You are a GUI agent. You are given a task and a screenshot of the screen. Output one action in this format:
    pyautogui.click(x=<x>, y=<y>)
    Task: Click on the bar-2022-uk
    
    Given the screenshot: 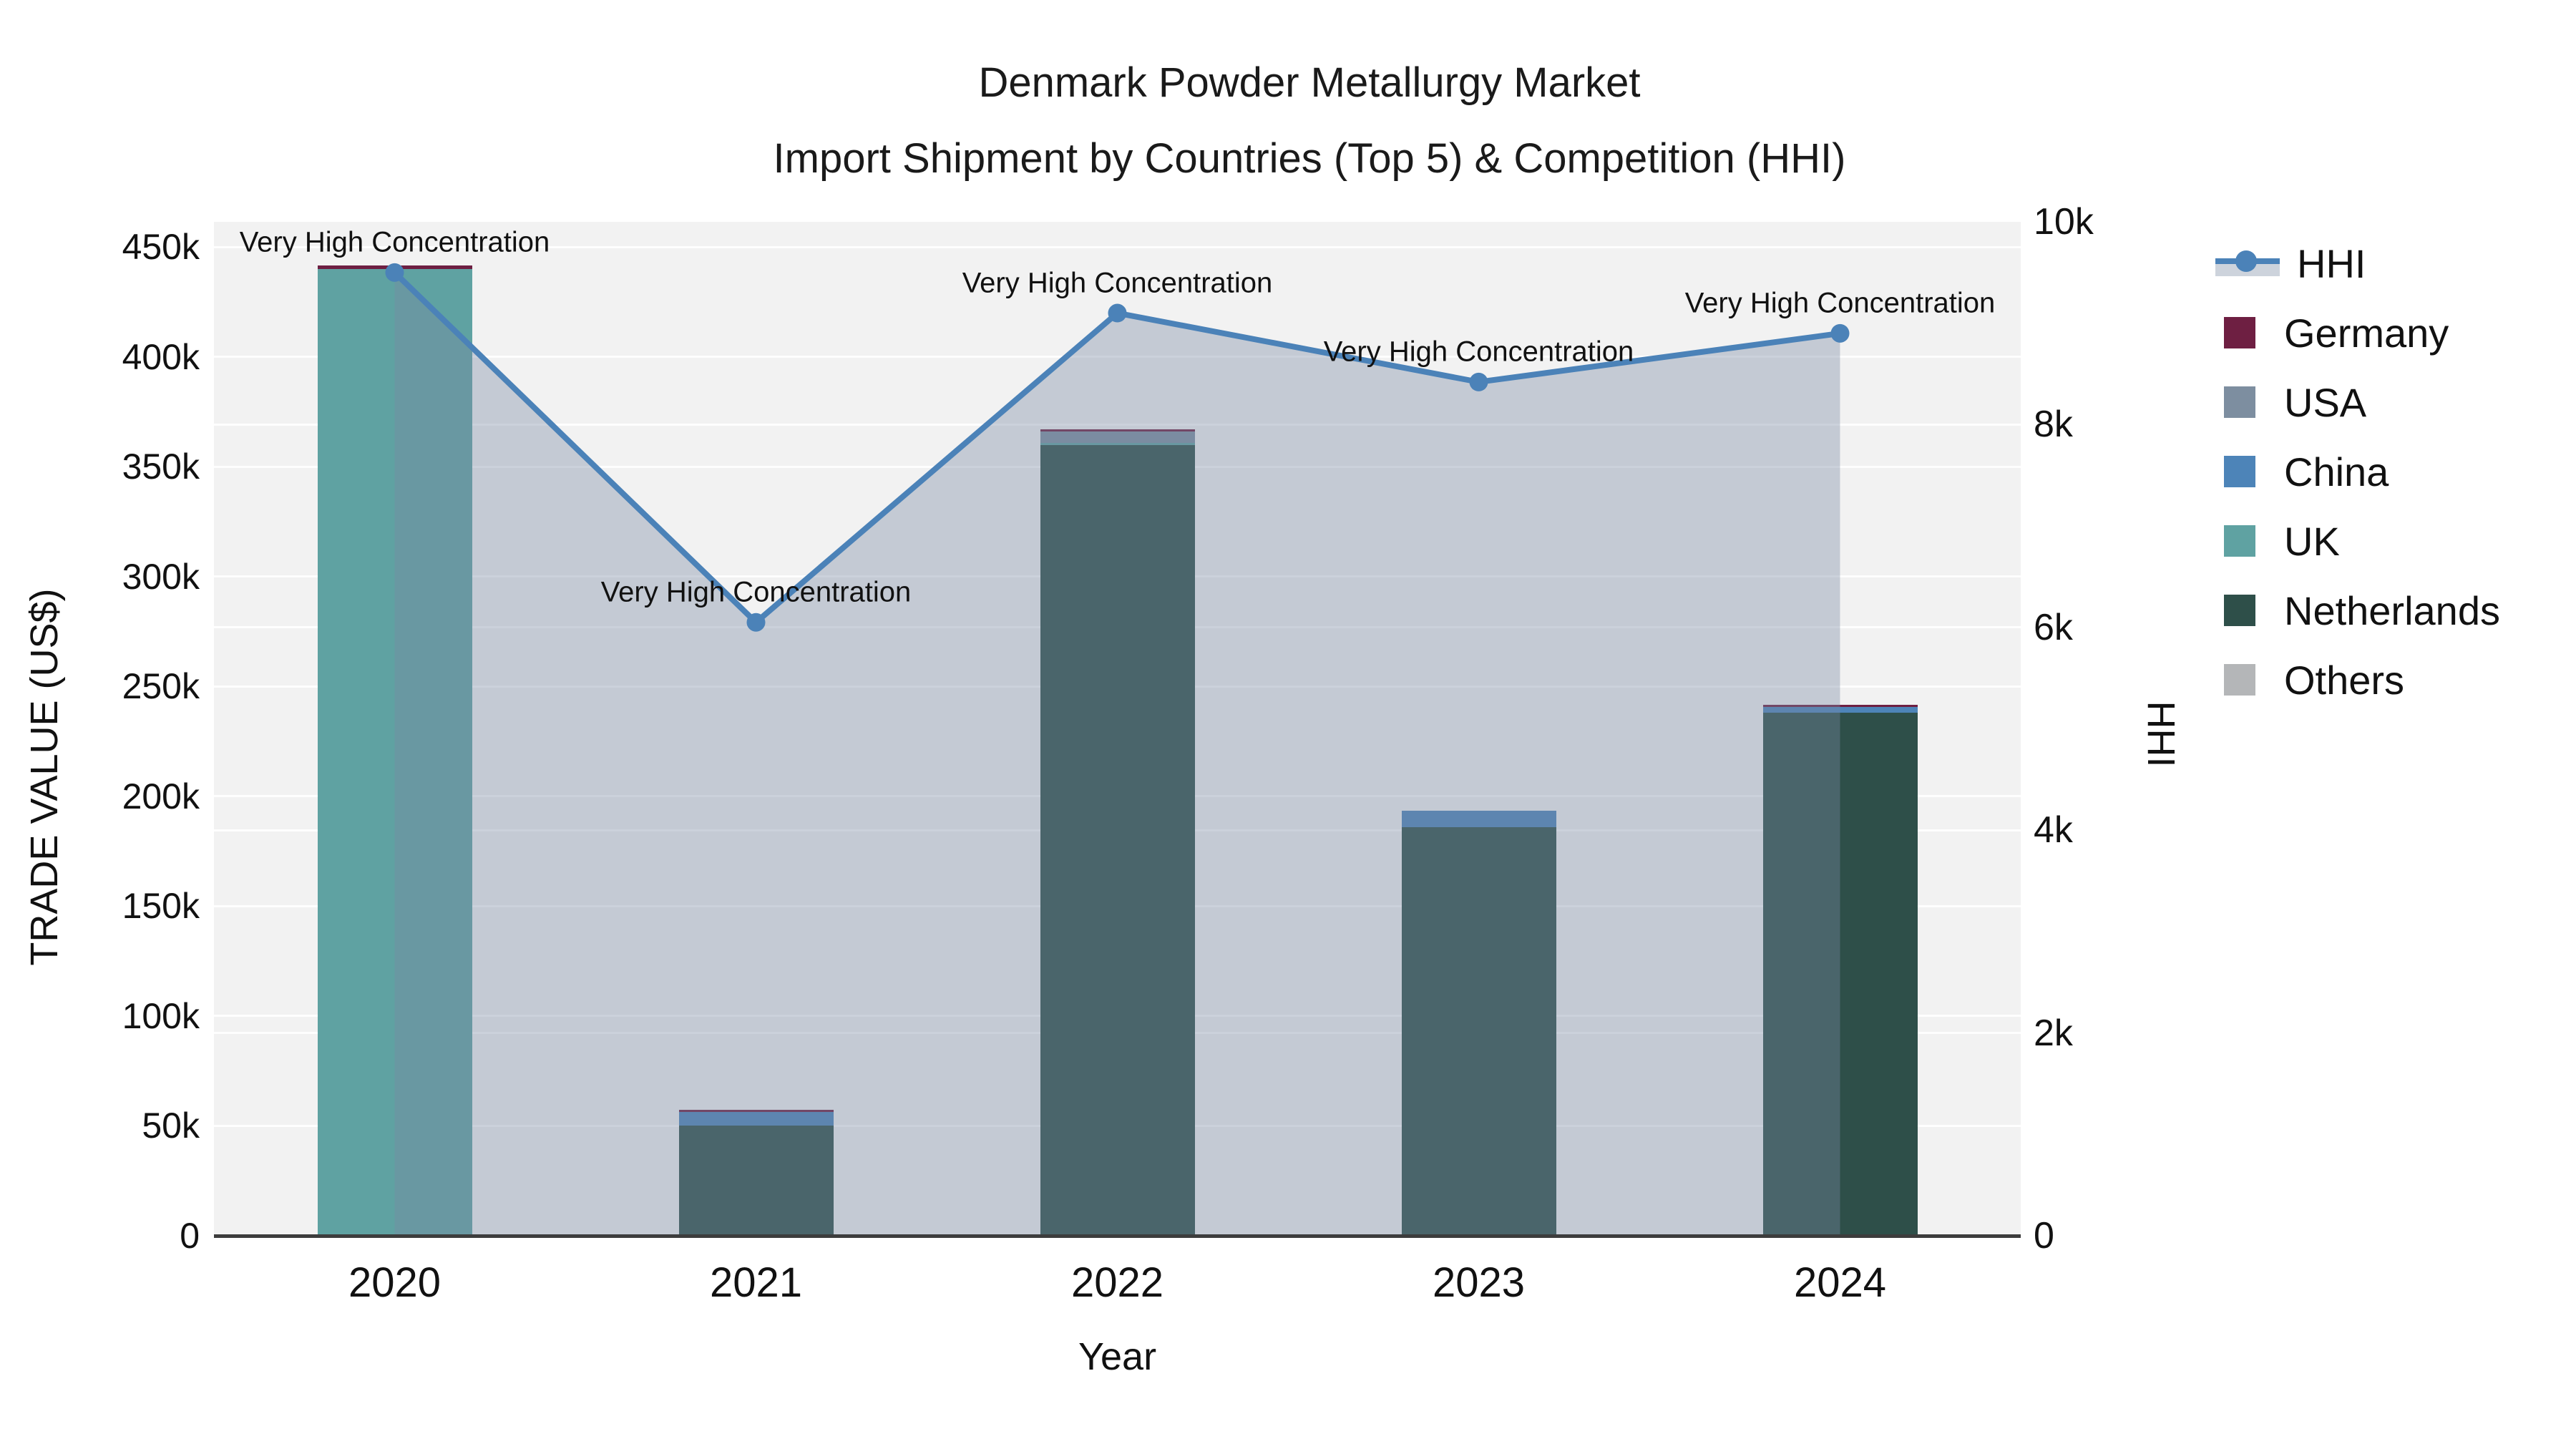 What is the action you would take?
    pyautogui.click(x=1117, y=443)
    